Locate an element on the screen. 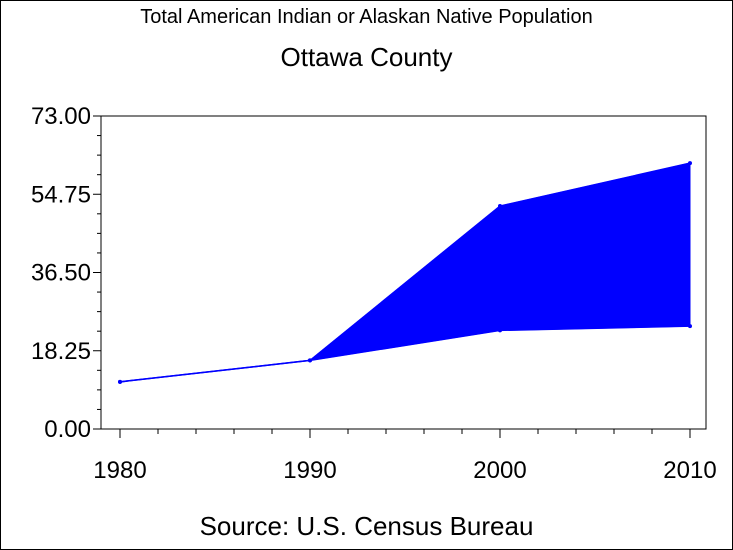 The height and width of the screenshot is (550, 733). y-tick-label: 54.75 is located at coordinates (61, 194).